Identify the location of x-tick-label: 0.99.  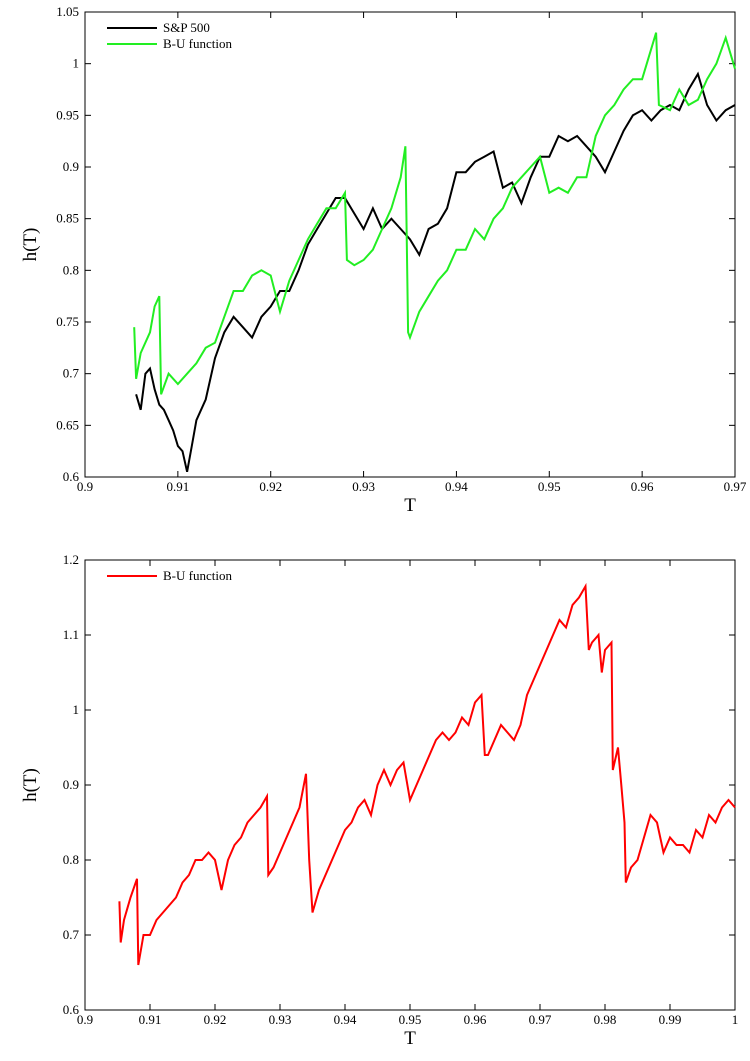
(670, 1019).